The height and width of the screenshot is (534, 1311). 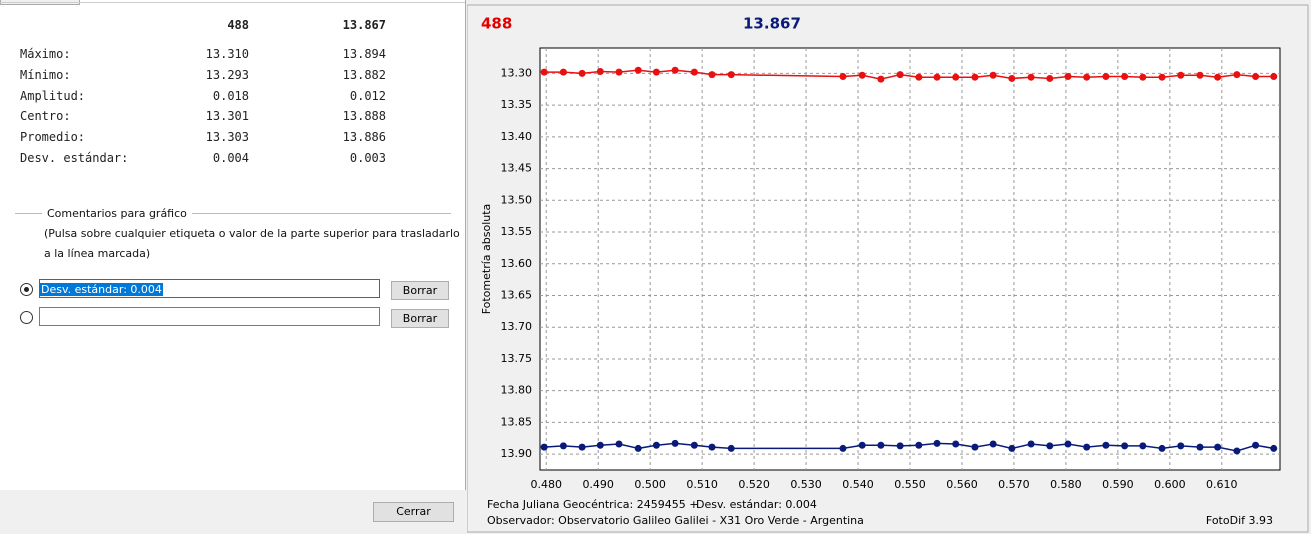 What do you see at coordinates (227, 137) in the screenshot?
I see `stat-value: 13.303` at bounding box center [227, 137].